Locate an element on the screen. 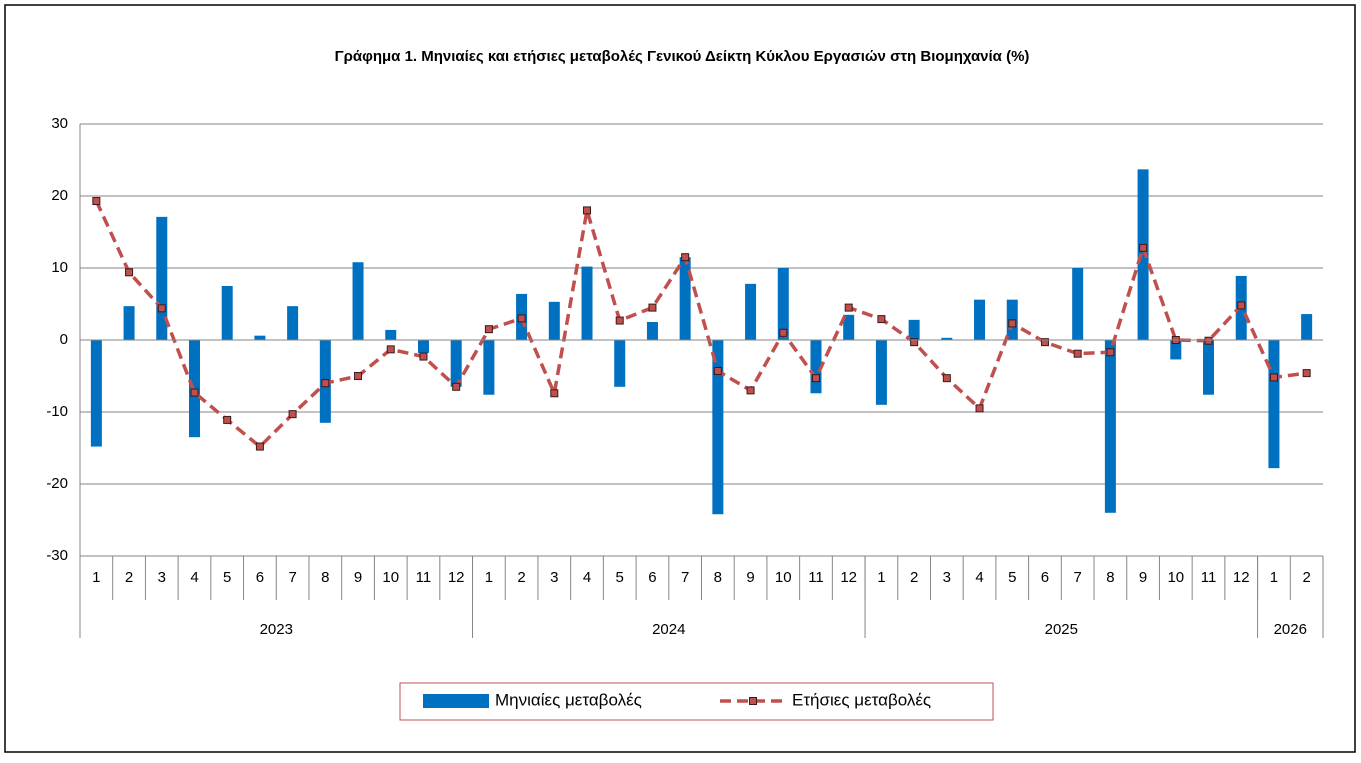  legend-swatch is located at coordinates (456, 701).